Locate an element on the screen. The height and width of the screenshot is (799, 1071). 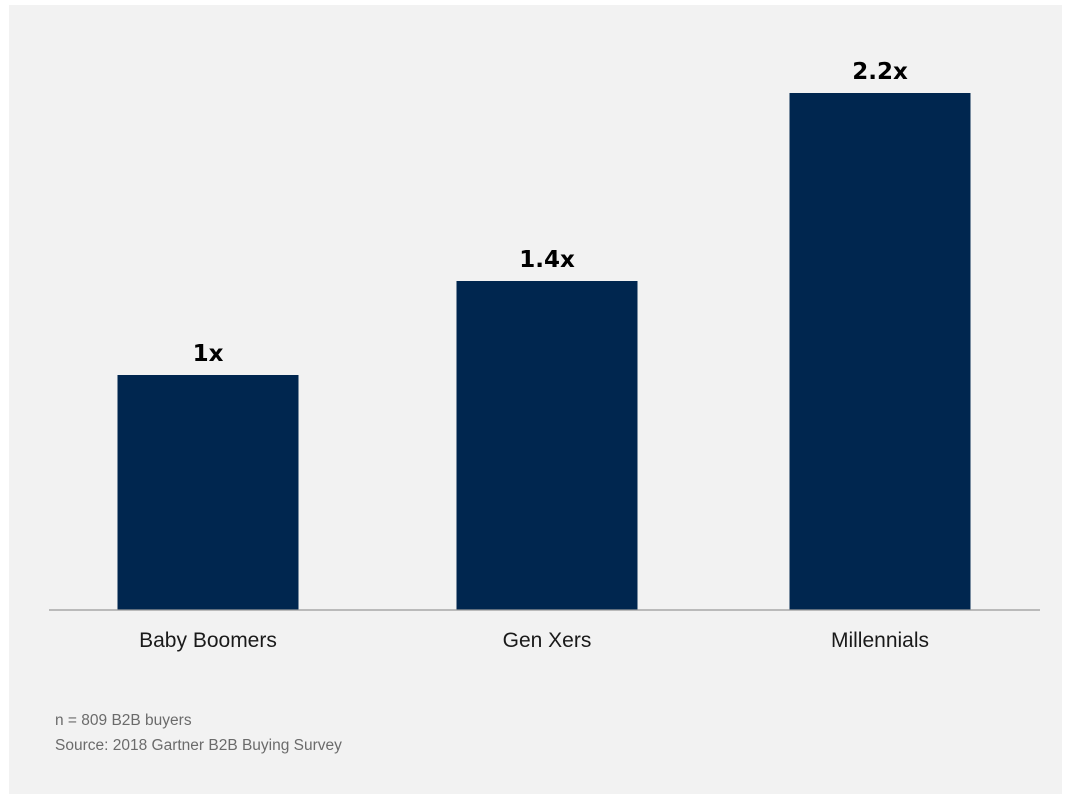
data-label-gen-xers: 1.4x is located at coordinates (547, 260).